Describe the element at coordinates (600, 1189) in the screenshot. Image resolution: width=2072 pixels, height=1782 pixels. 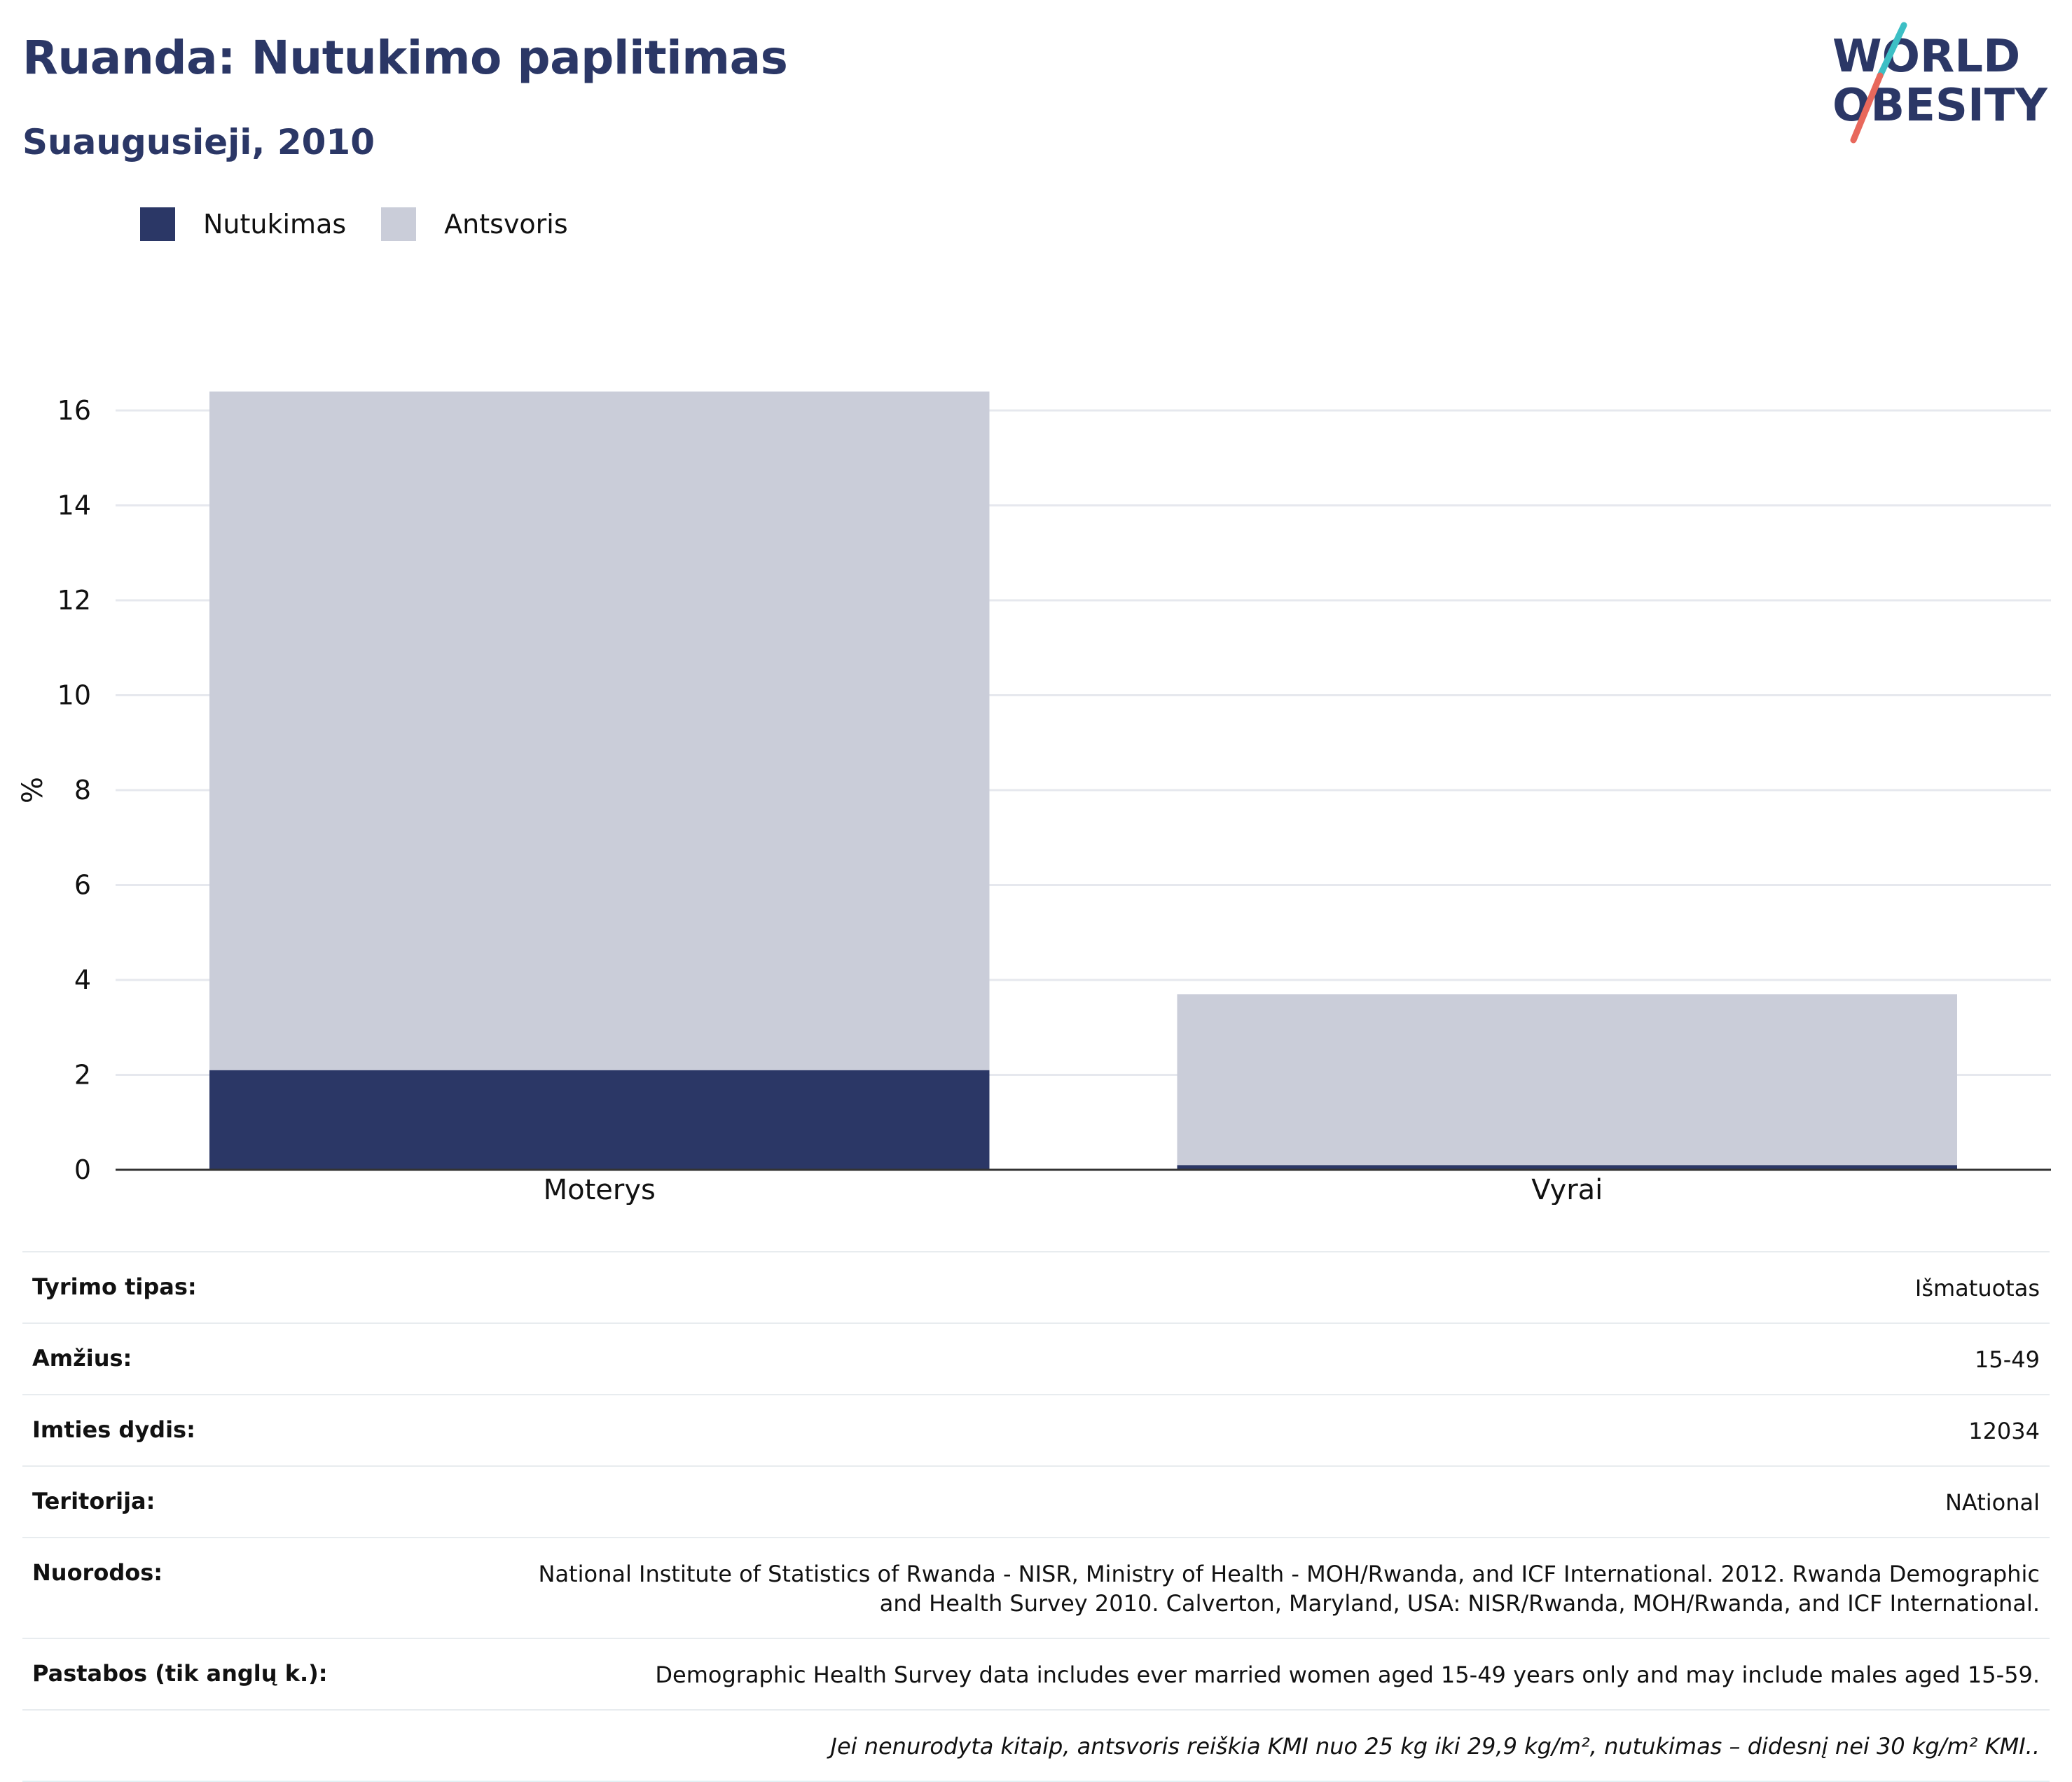
I see `x-tick-label-moterys: Moterys` at that location.